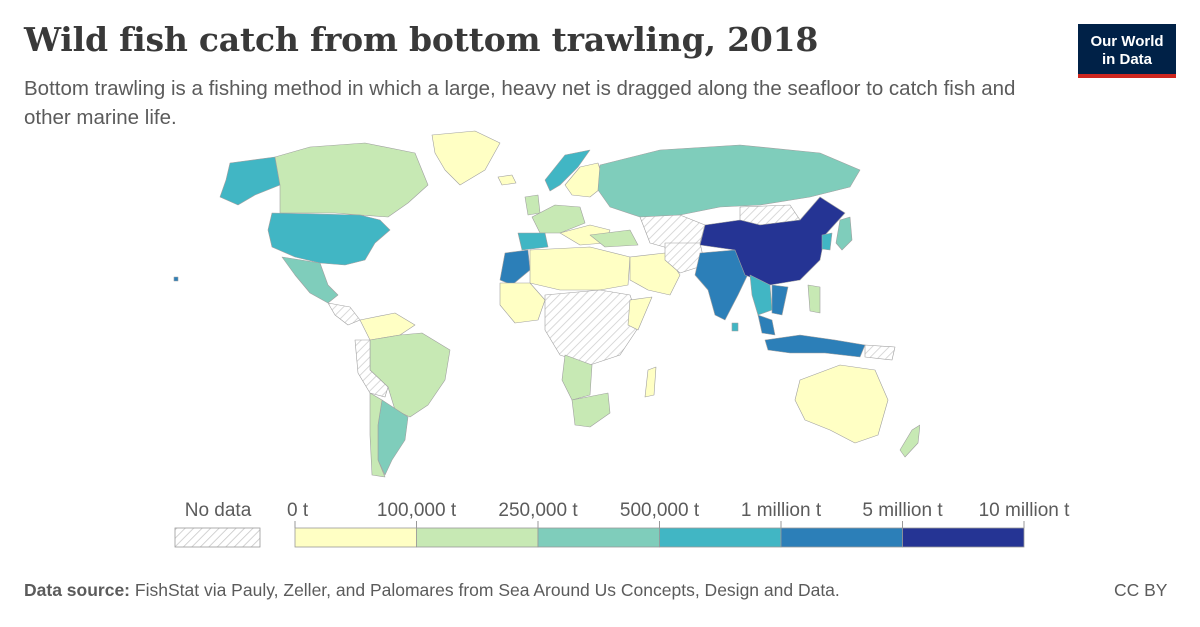 This screenshot has height=627, width=1200. What do you see at coordinates (766, 325) in the screenshot?
I see `map-country-malaysia` at bounding box center [766, 325].